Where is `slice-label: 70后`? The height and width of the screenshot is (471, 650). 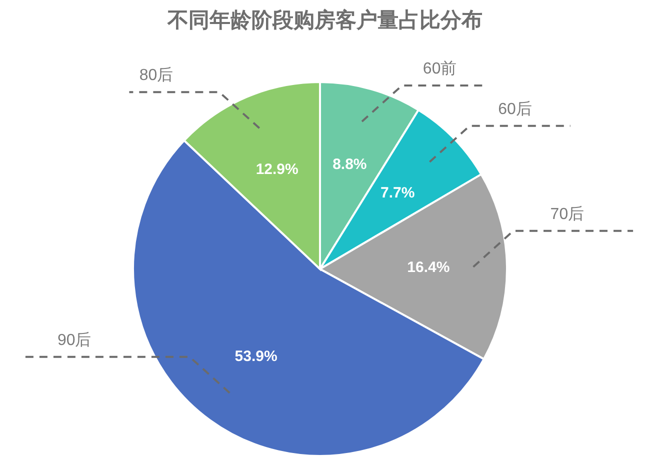
slice-label: 70后 is located at coordinates (567, 213).